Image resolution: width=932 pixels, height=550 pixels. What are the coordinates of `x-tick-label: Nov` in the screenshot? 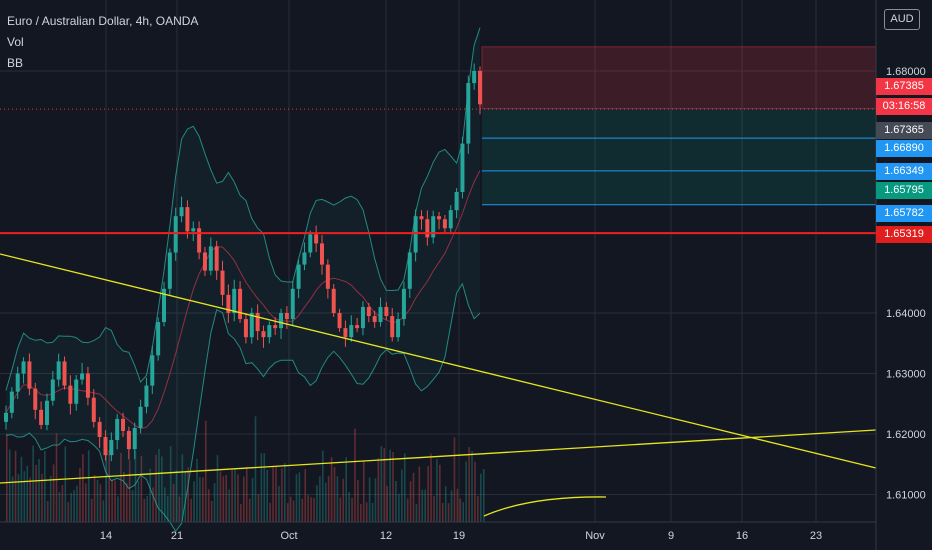 It's located at (595, 536).